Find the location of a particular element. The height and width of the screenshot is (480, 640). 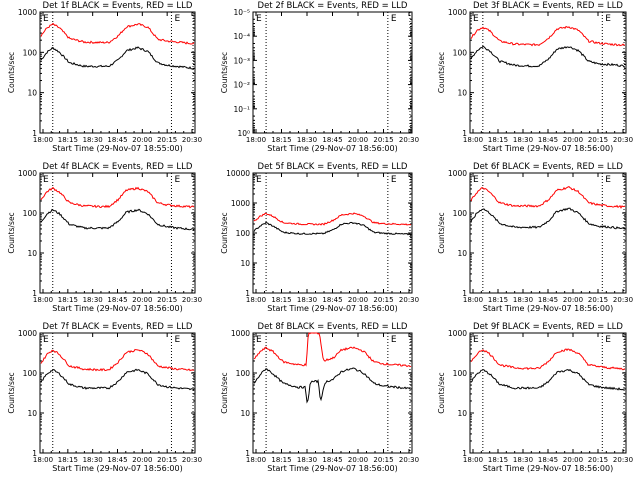

panel-title: Det 4f BLACK = Events, RED = LLD is located at coordinates (118, 167).